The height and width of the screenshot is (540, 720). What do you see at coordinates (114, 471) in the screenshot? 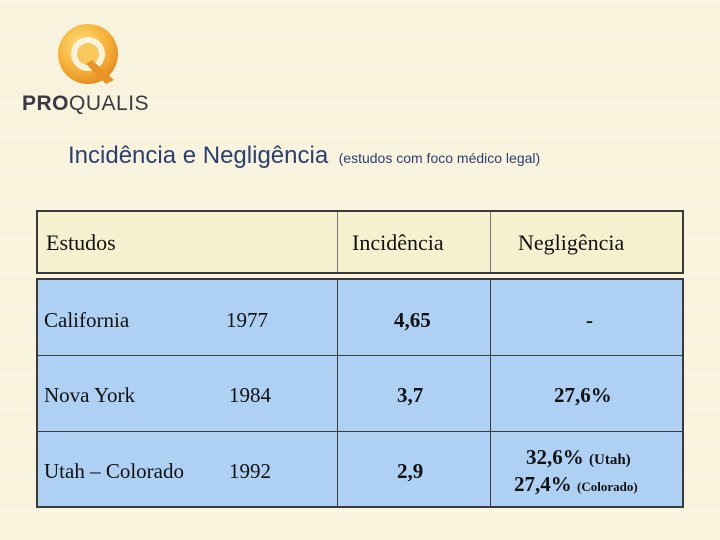
I see `row-study: Utah – Colorado` at bounding box center [114, 471].